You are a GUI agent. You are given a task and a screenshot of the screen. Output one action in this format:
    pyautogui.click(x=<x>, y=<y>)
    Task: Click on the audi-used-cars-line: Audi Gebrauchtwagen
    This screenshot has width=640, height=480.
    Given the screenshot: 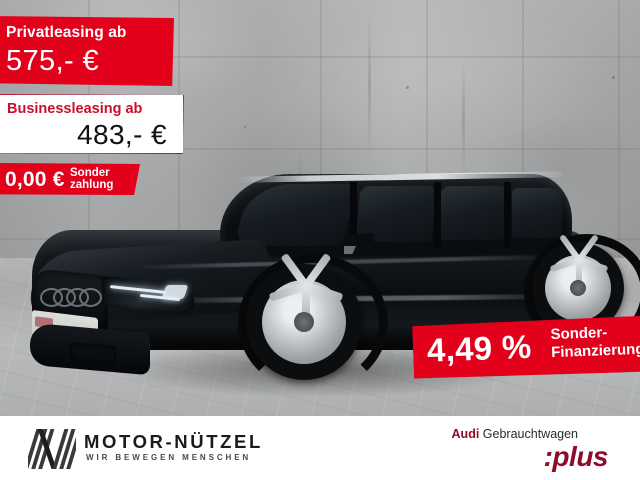 What is the action you would take?
    pyautogui.click(x=515, y=434)
    